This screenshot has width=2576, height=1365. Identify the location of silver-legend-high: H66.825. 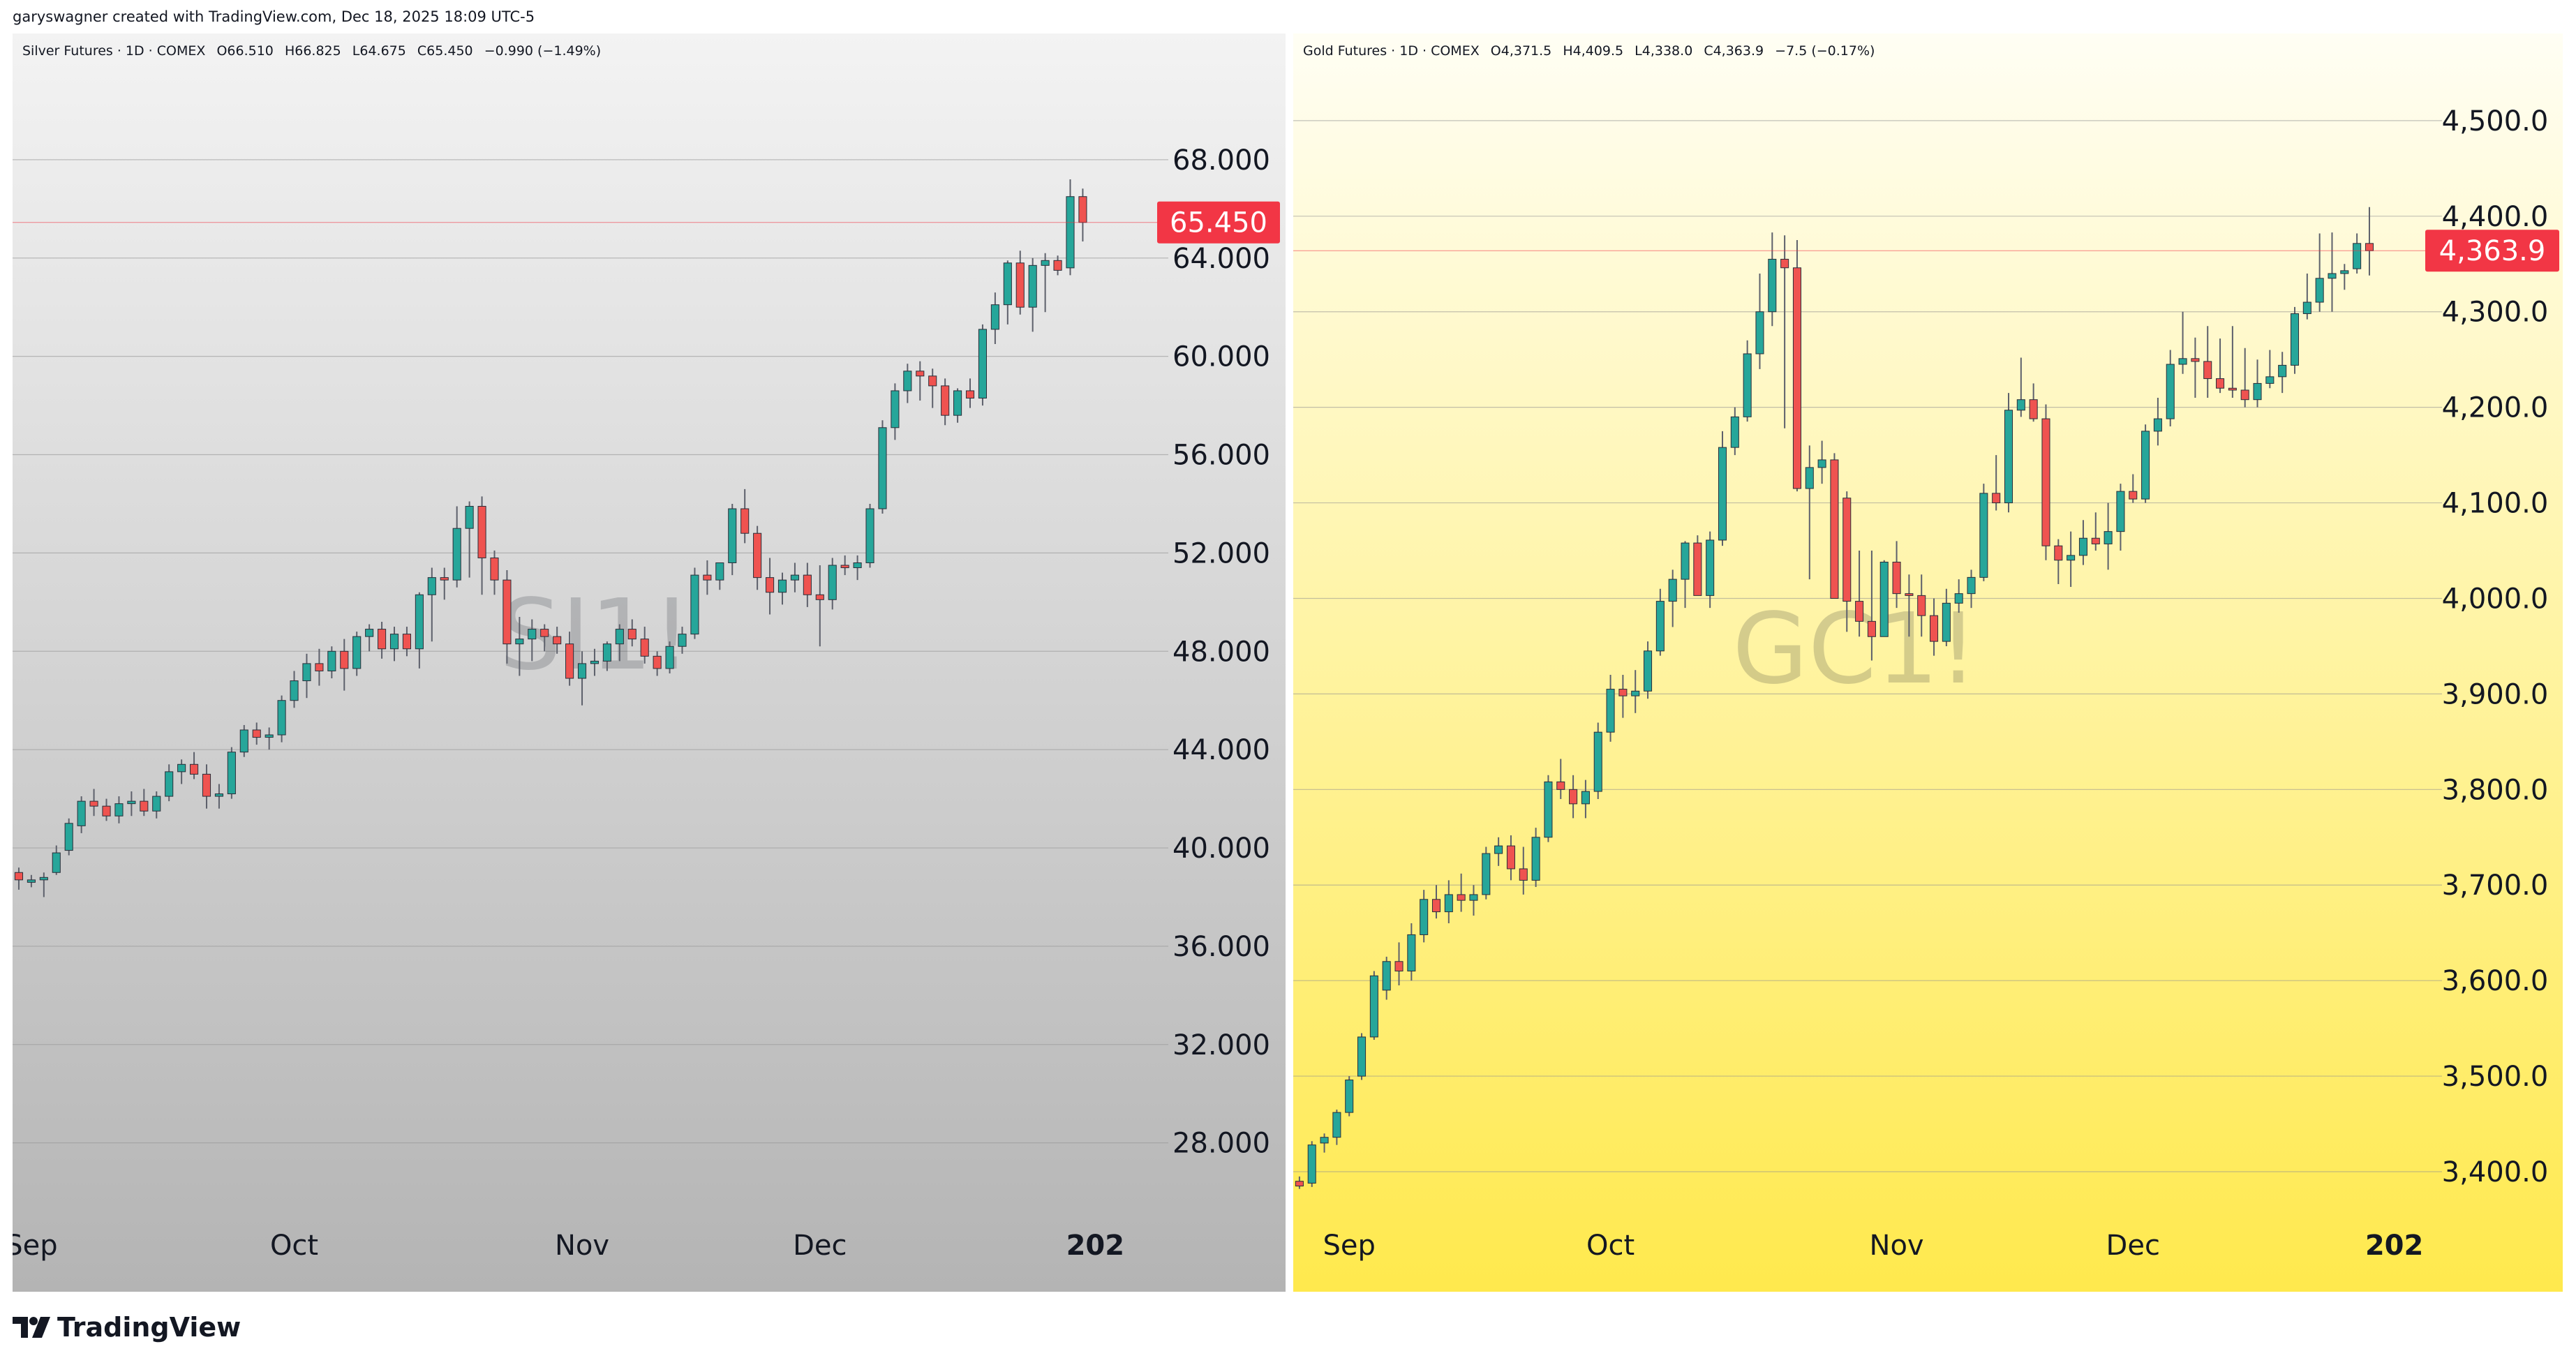
(312, 51).